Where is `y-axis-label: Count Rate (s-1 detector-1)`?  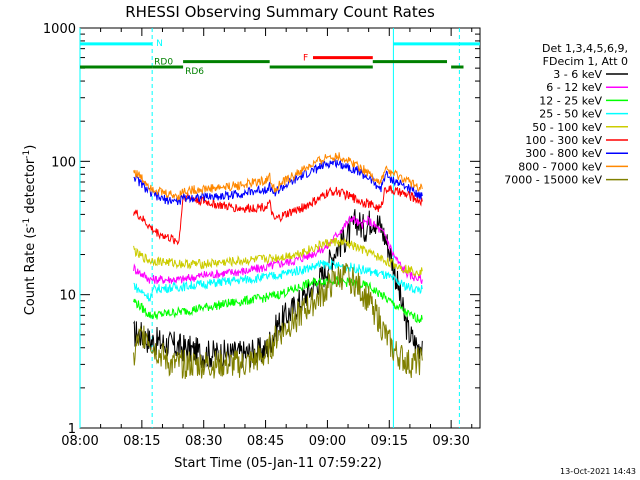 y-axis-label: Count Rate (s-1 detector-1) is located at coordinates (30, 230).